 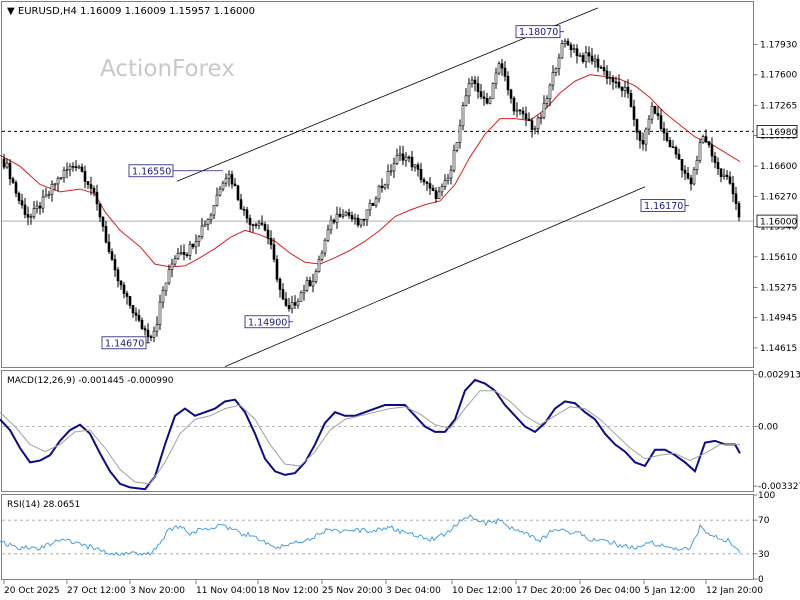 What do you see at coordinates (778, 223) in the screenshot?
I see `price-tag-label: 1.16000` at bounding box center [778, 223].